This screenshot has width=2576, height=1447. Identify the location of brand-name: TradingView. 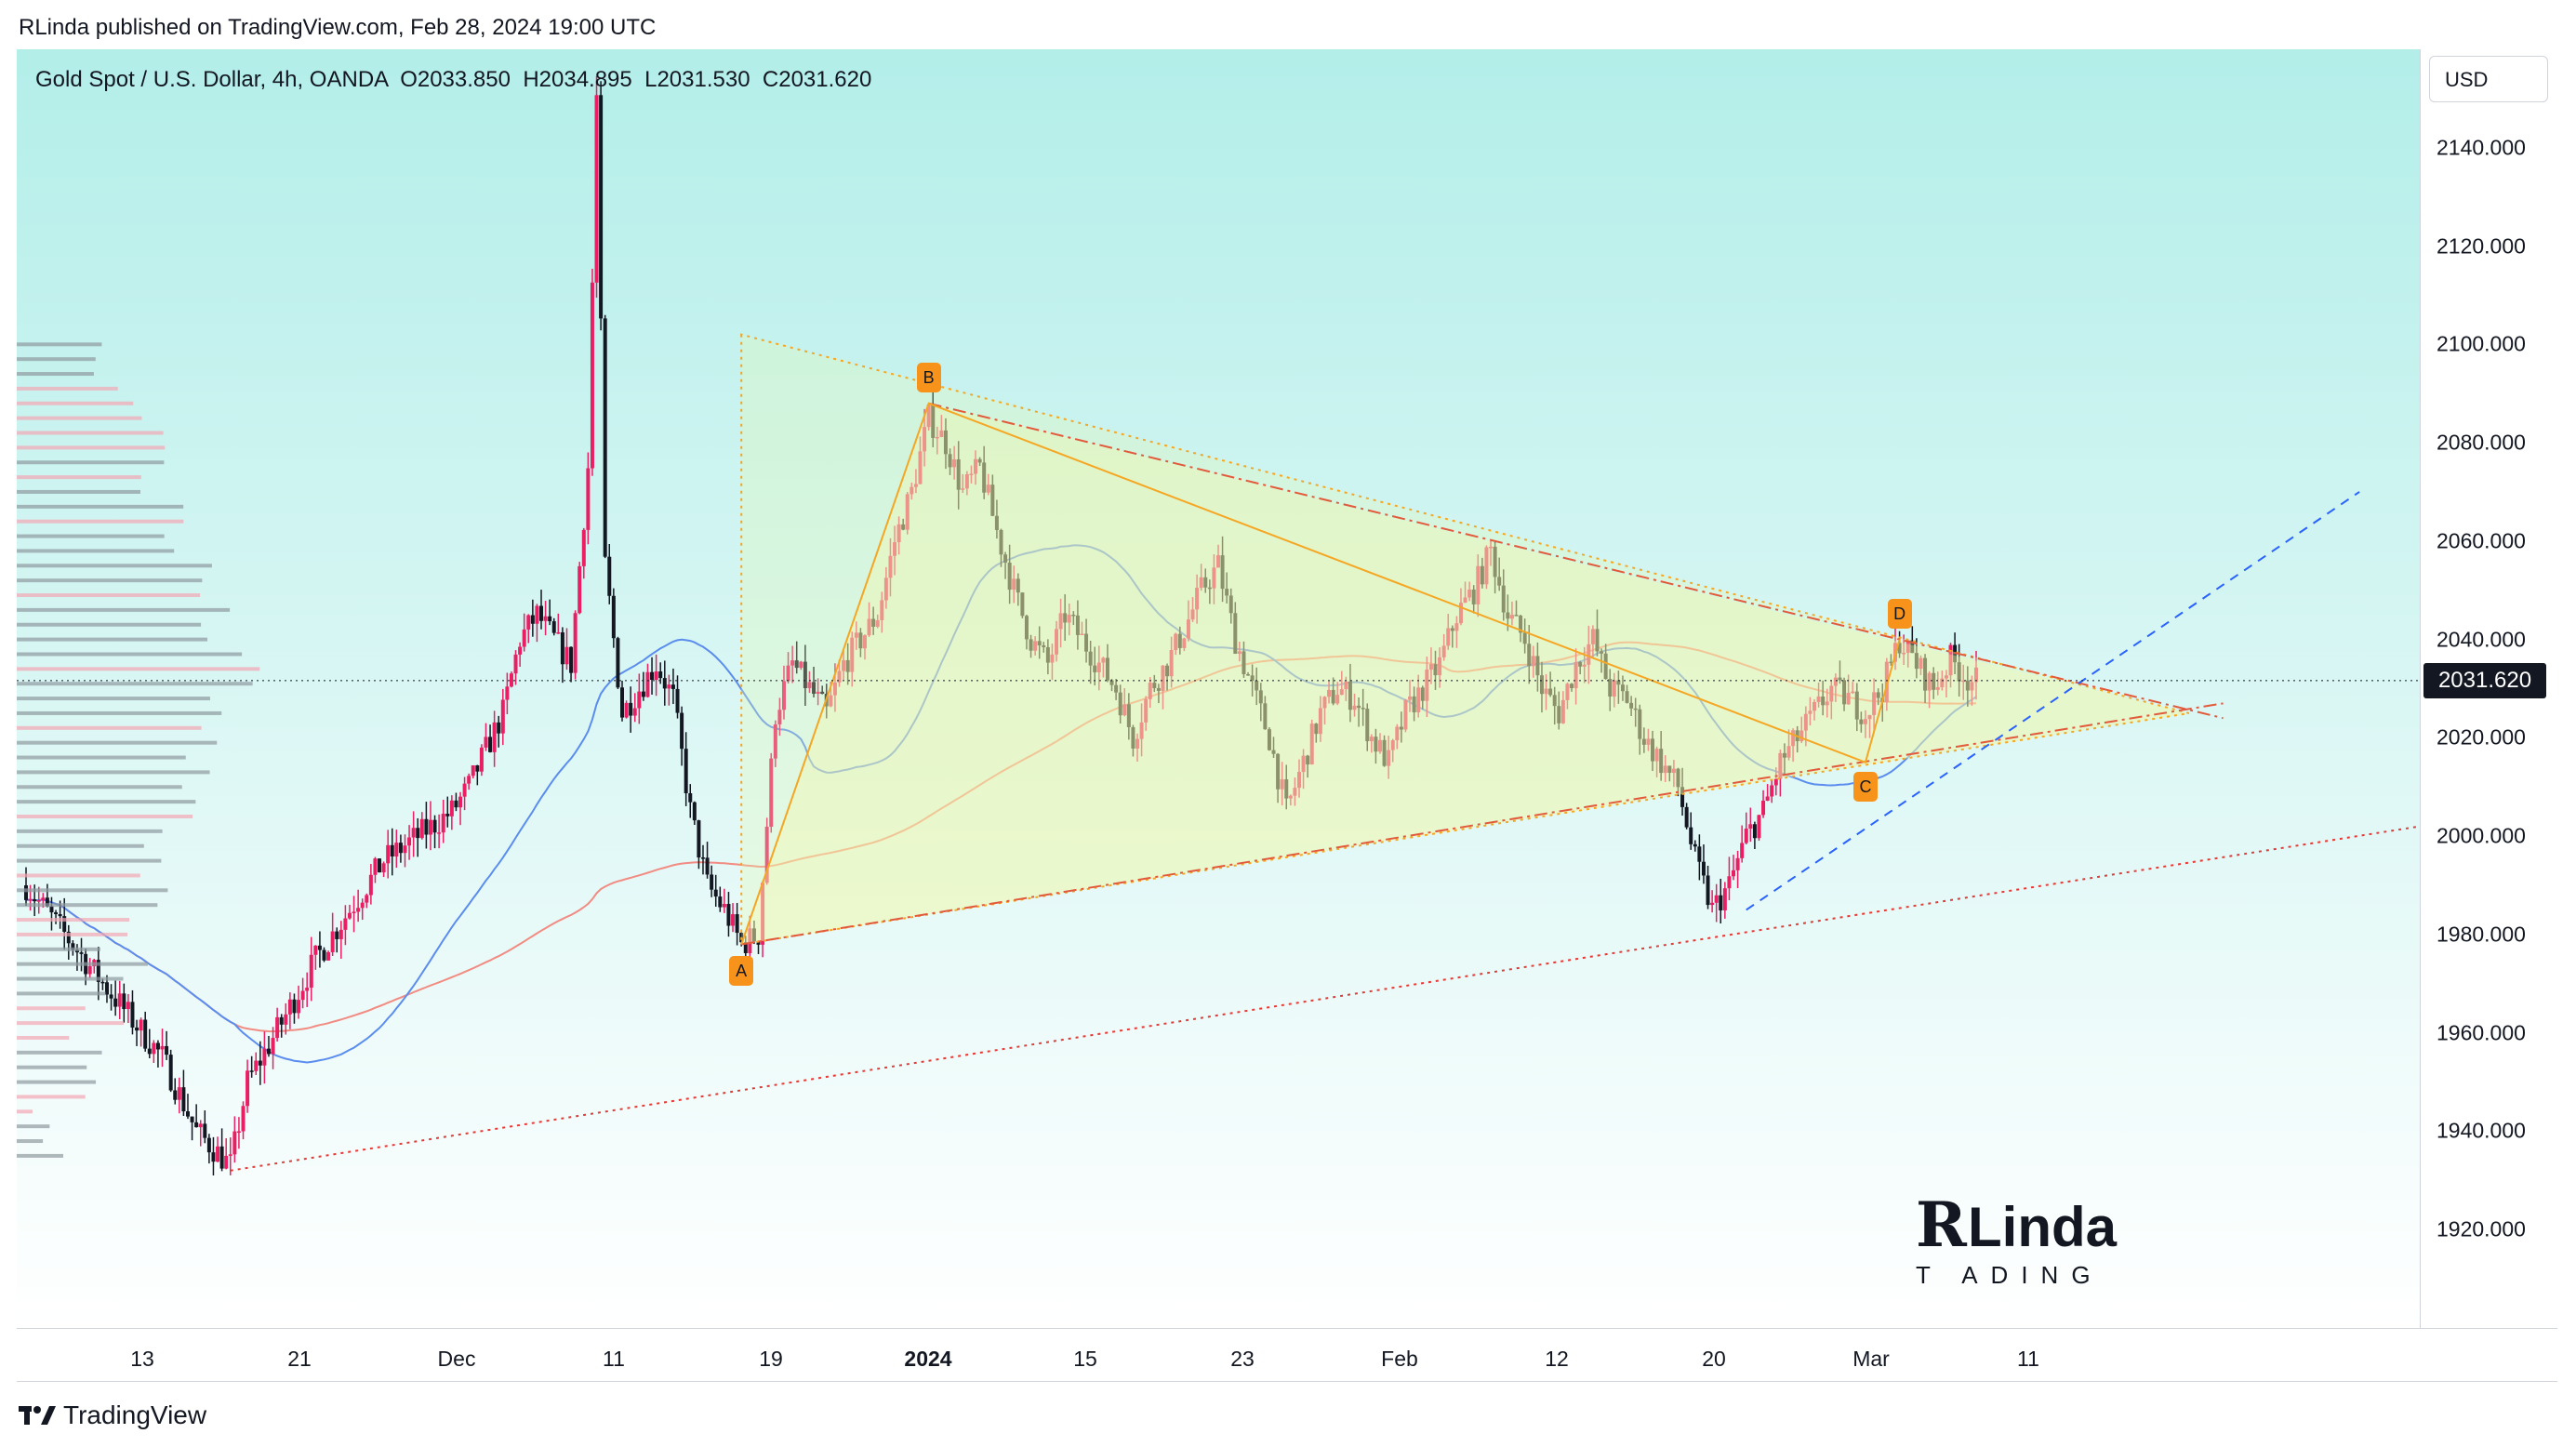
(135, 1415).